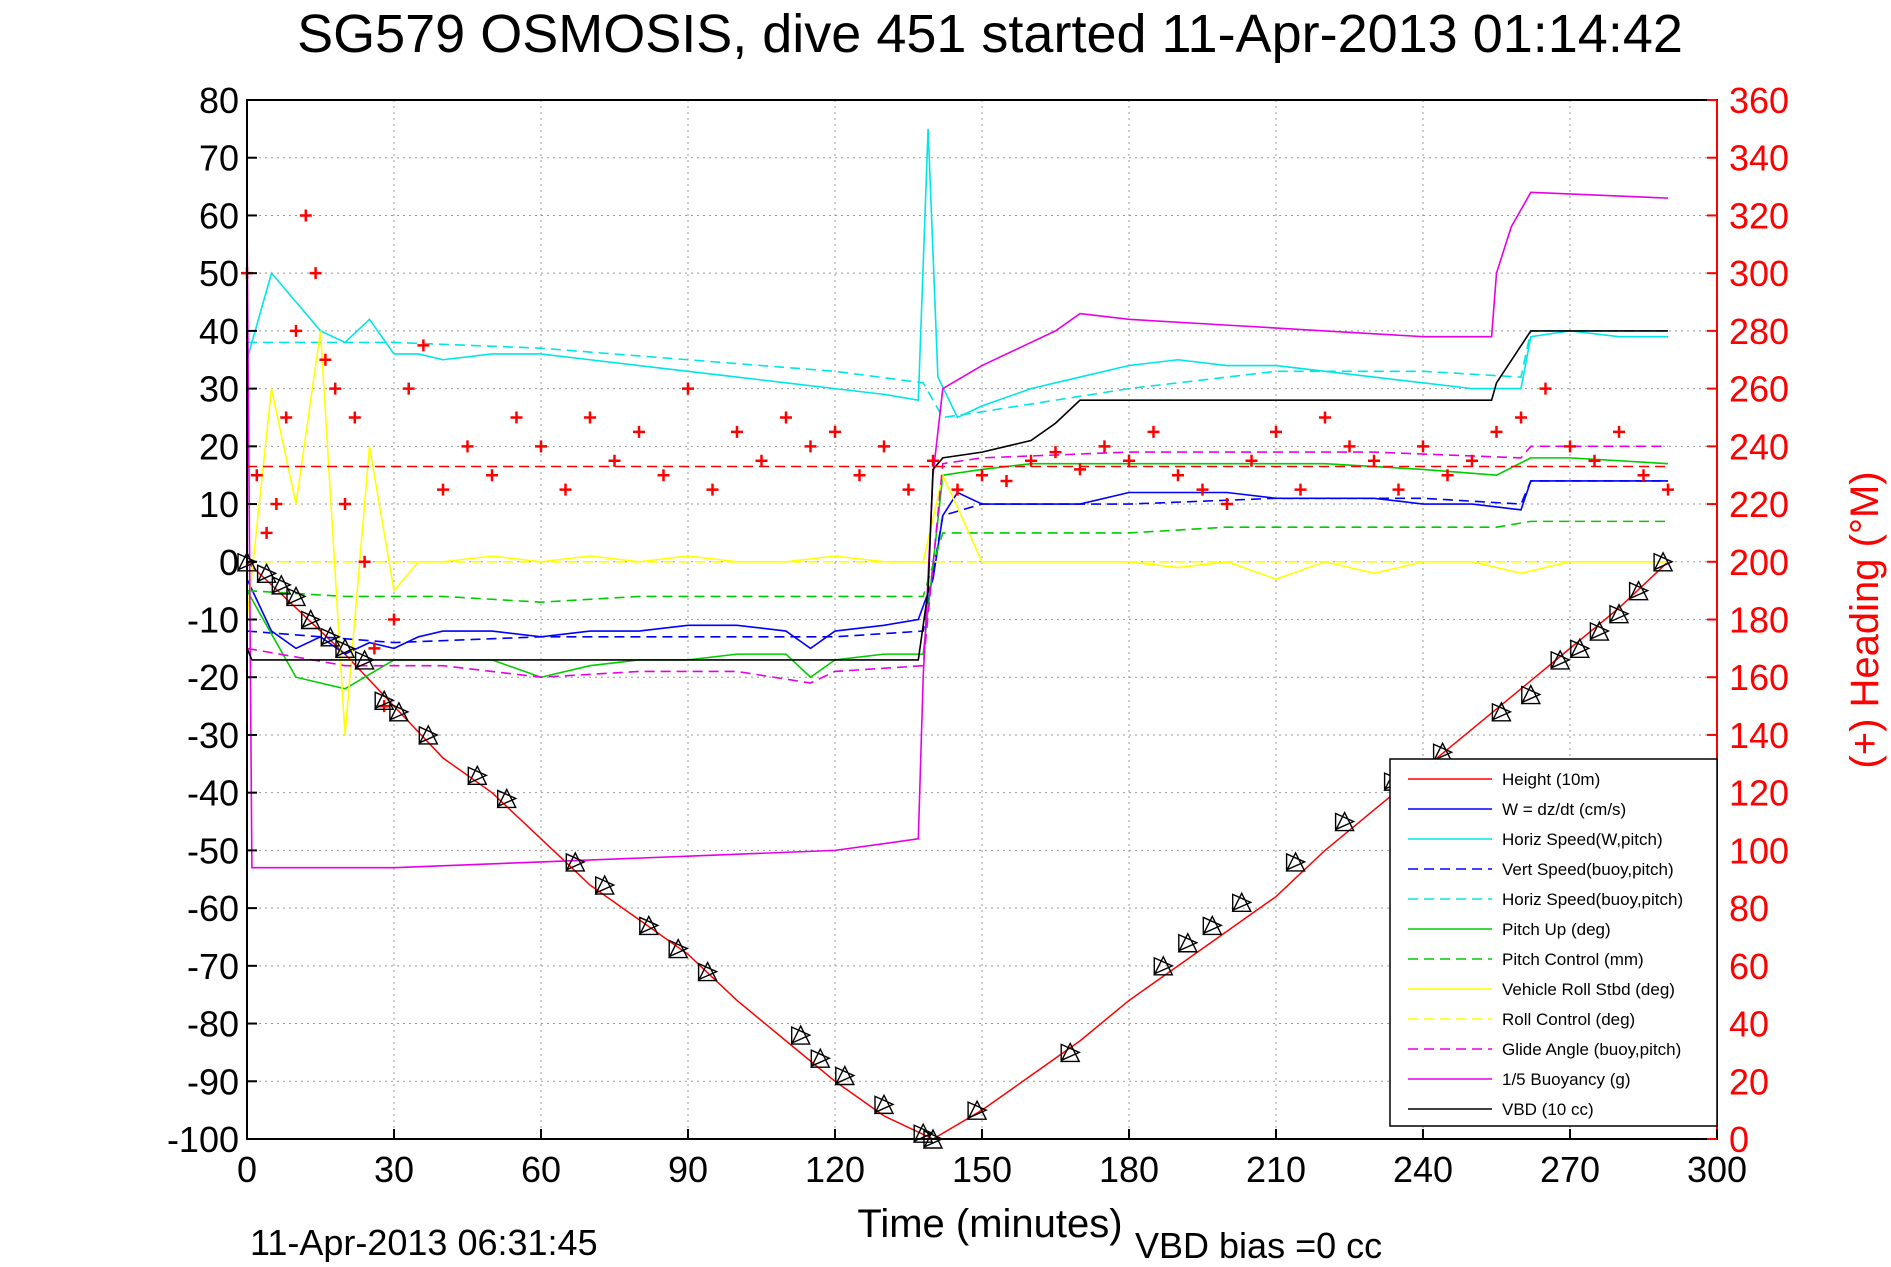 The width and height of the screenshot is (1891, 1267). What do you see at coordinates (1749, 1081) in the screenshot?
I see `y-right-tick-label: 20` at bounding box center [1749, 1081].